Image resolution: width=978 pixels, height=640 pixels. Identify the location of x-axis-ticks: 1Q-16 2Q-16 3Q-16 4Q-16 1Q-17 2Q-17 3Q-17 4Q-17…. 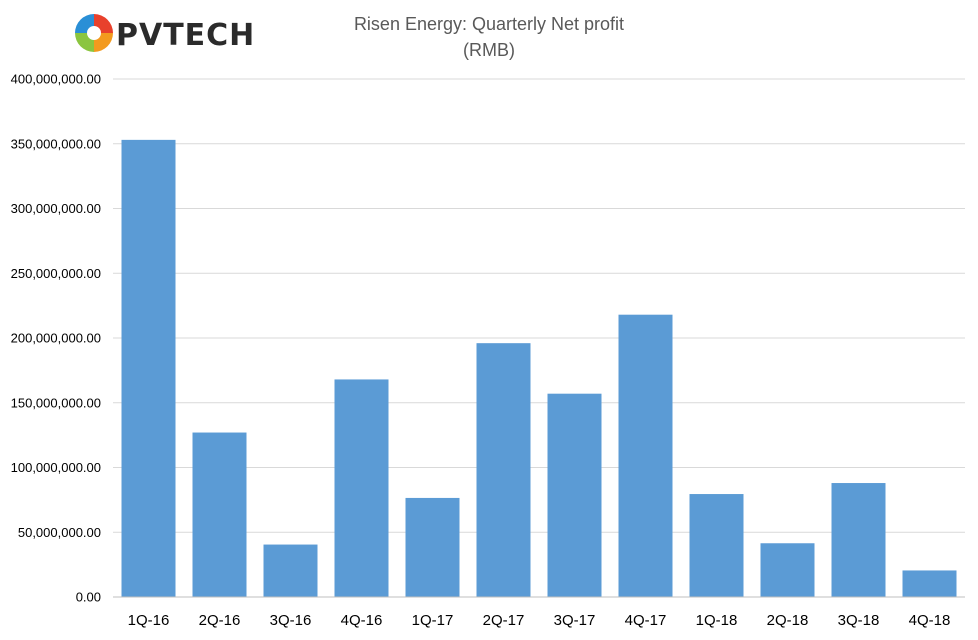
(539, 620).